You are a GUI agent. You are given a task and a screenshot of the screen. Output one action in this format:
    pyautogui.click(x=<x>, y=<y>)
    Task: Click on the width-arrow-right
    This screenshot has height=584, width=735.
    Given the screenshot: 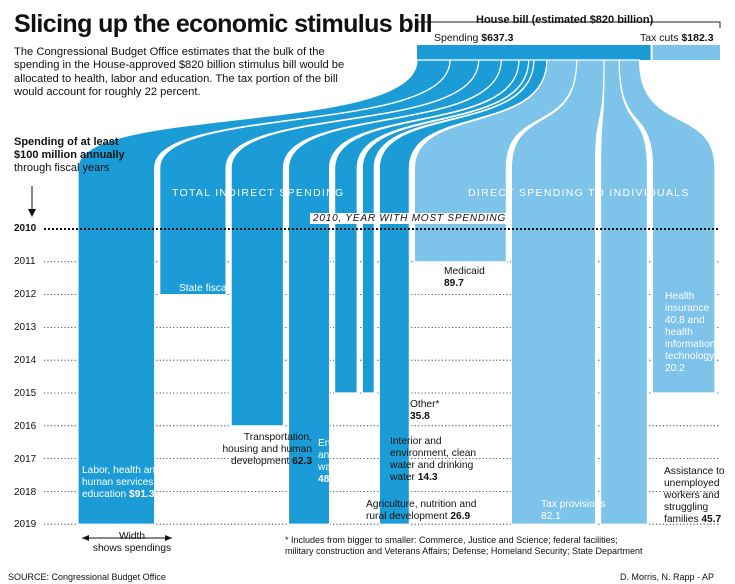 What is the action you would take?
    pyautogui.click(x=168, y=538)
    